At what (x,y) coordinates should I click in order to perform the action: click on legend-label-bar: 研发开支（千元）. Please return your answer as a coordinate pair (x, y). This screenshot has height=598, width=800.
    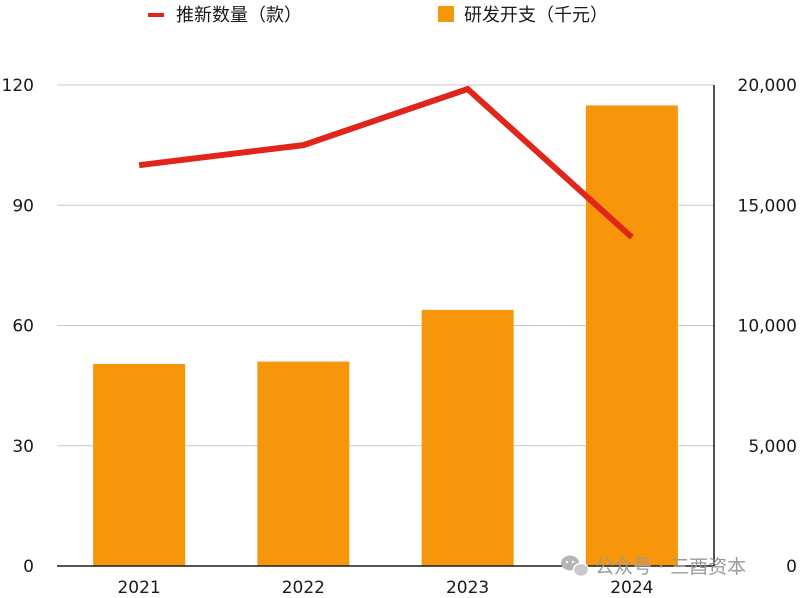
    Looking at the image, I should click on (536, 15).